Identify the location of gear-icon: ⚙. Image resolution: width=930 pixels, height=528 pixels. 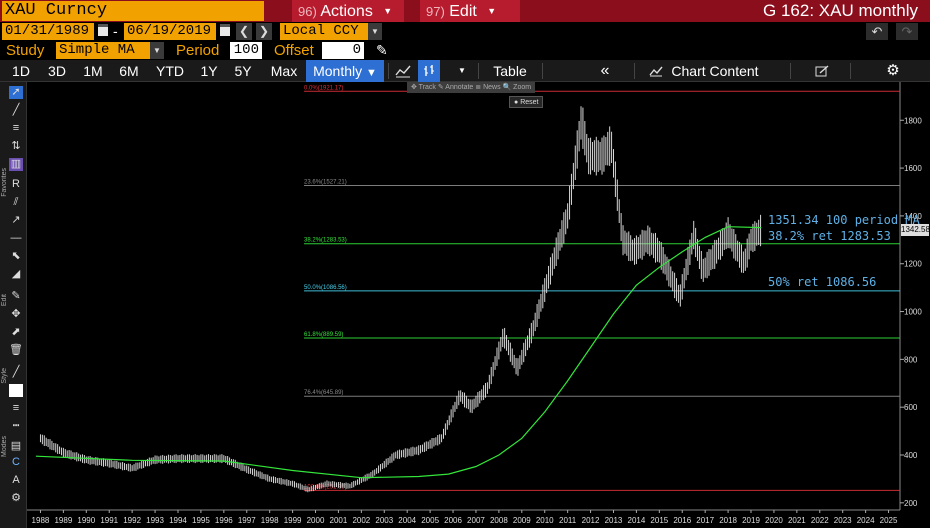
(893, 70).